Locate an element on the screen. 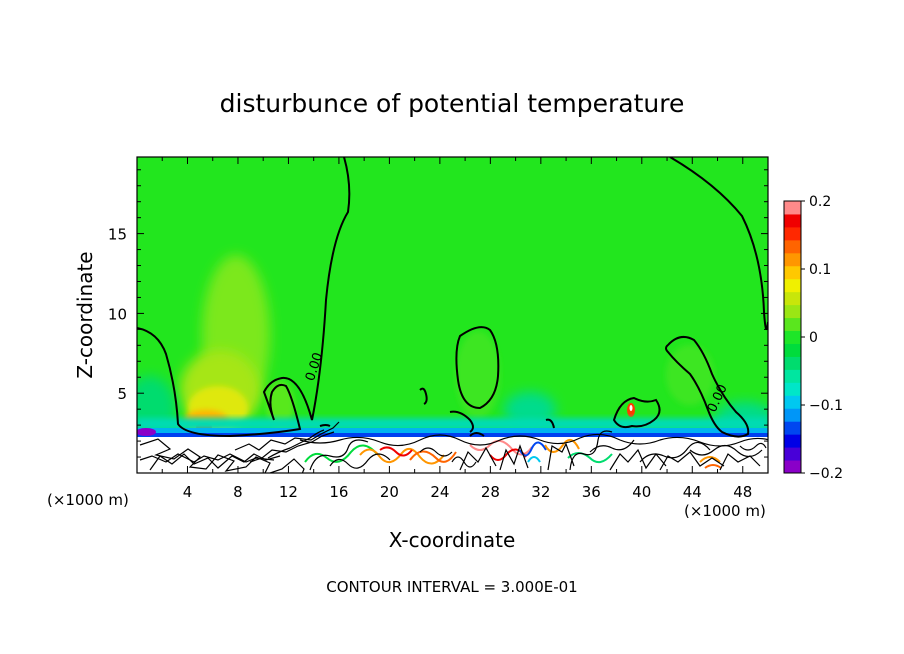 This screenshot has width=904, height=654. x-unit-right: (×1000 m) is located at coordinates (725, 511).